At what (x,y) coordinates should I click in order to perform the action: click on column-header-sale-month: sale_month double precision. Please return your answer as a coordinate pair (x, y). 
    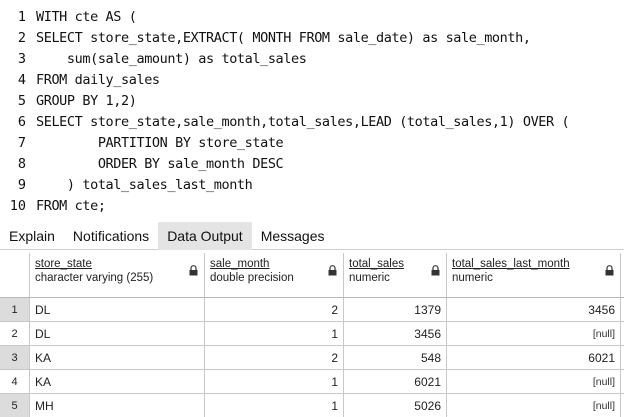
    Looking at the image, I should click on (274, 275).